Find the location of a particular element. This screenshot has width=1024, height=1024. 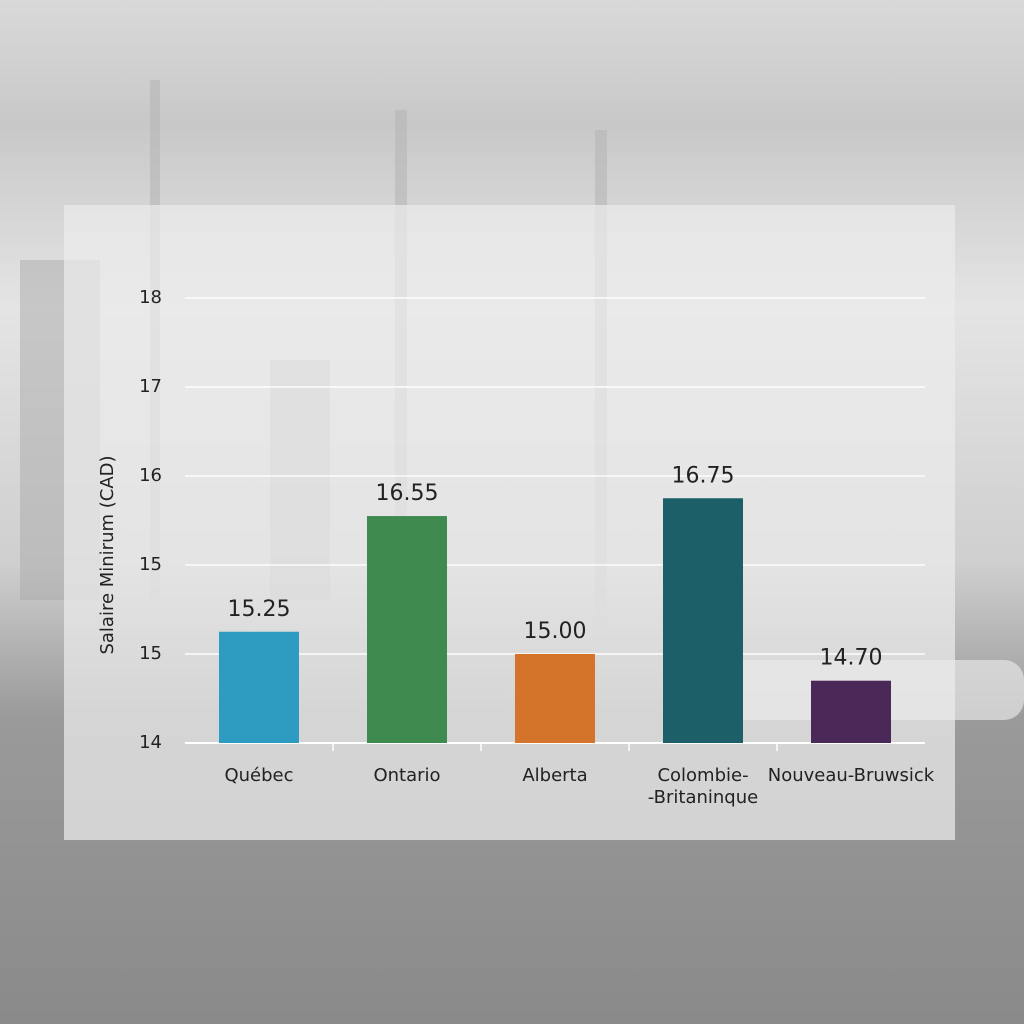

x-tick-label: Colombie- -Britaninque is located at coordinates (703, 786).